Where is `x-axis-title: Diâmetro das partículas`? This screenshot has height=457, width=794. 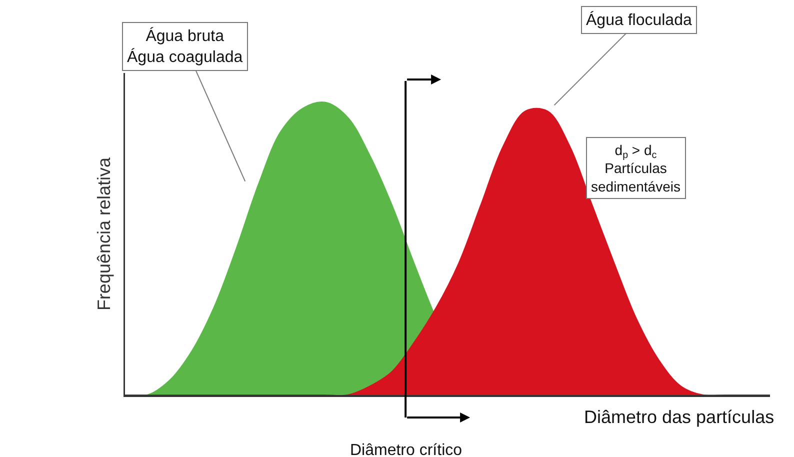
x-axis-title: Diâmetro das partículas is located at coordinates (679, 417).